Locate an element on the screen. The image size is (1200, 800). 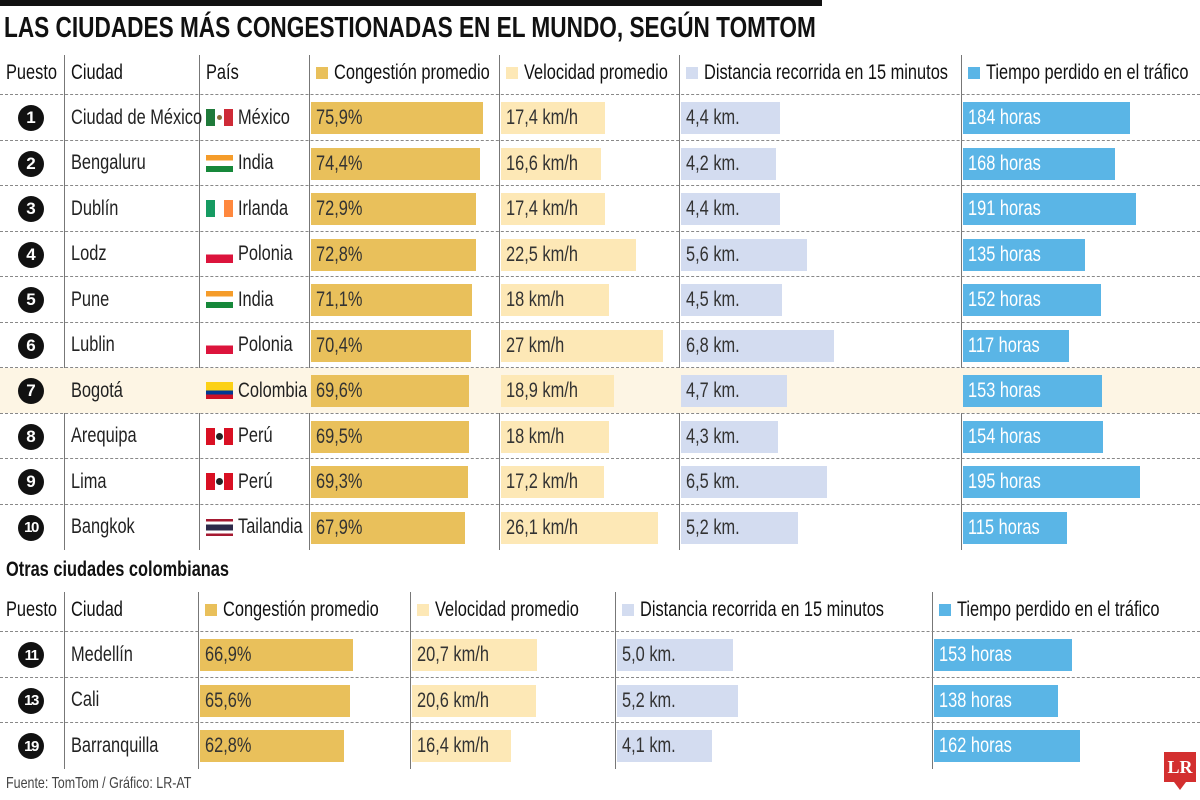
speed-value: 16,4 km/h is located at coordinates (453, 745).